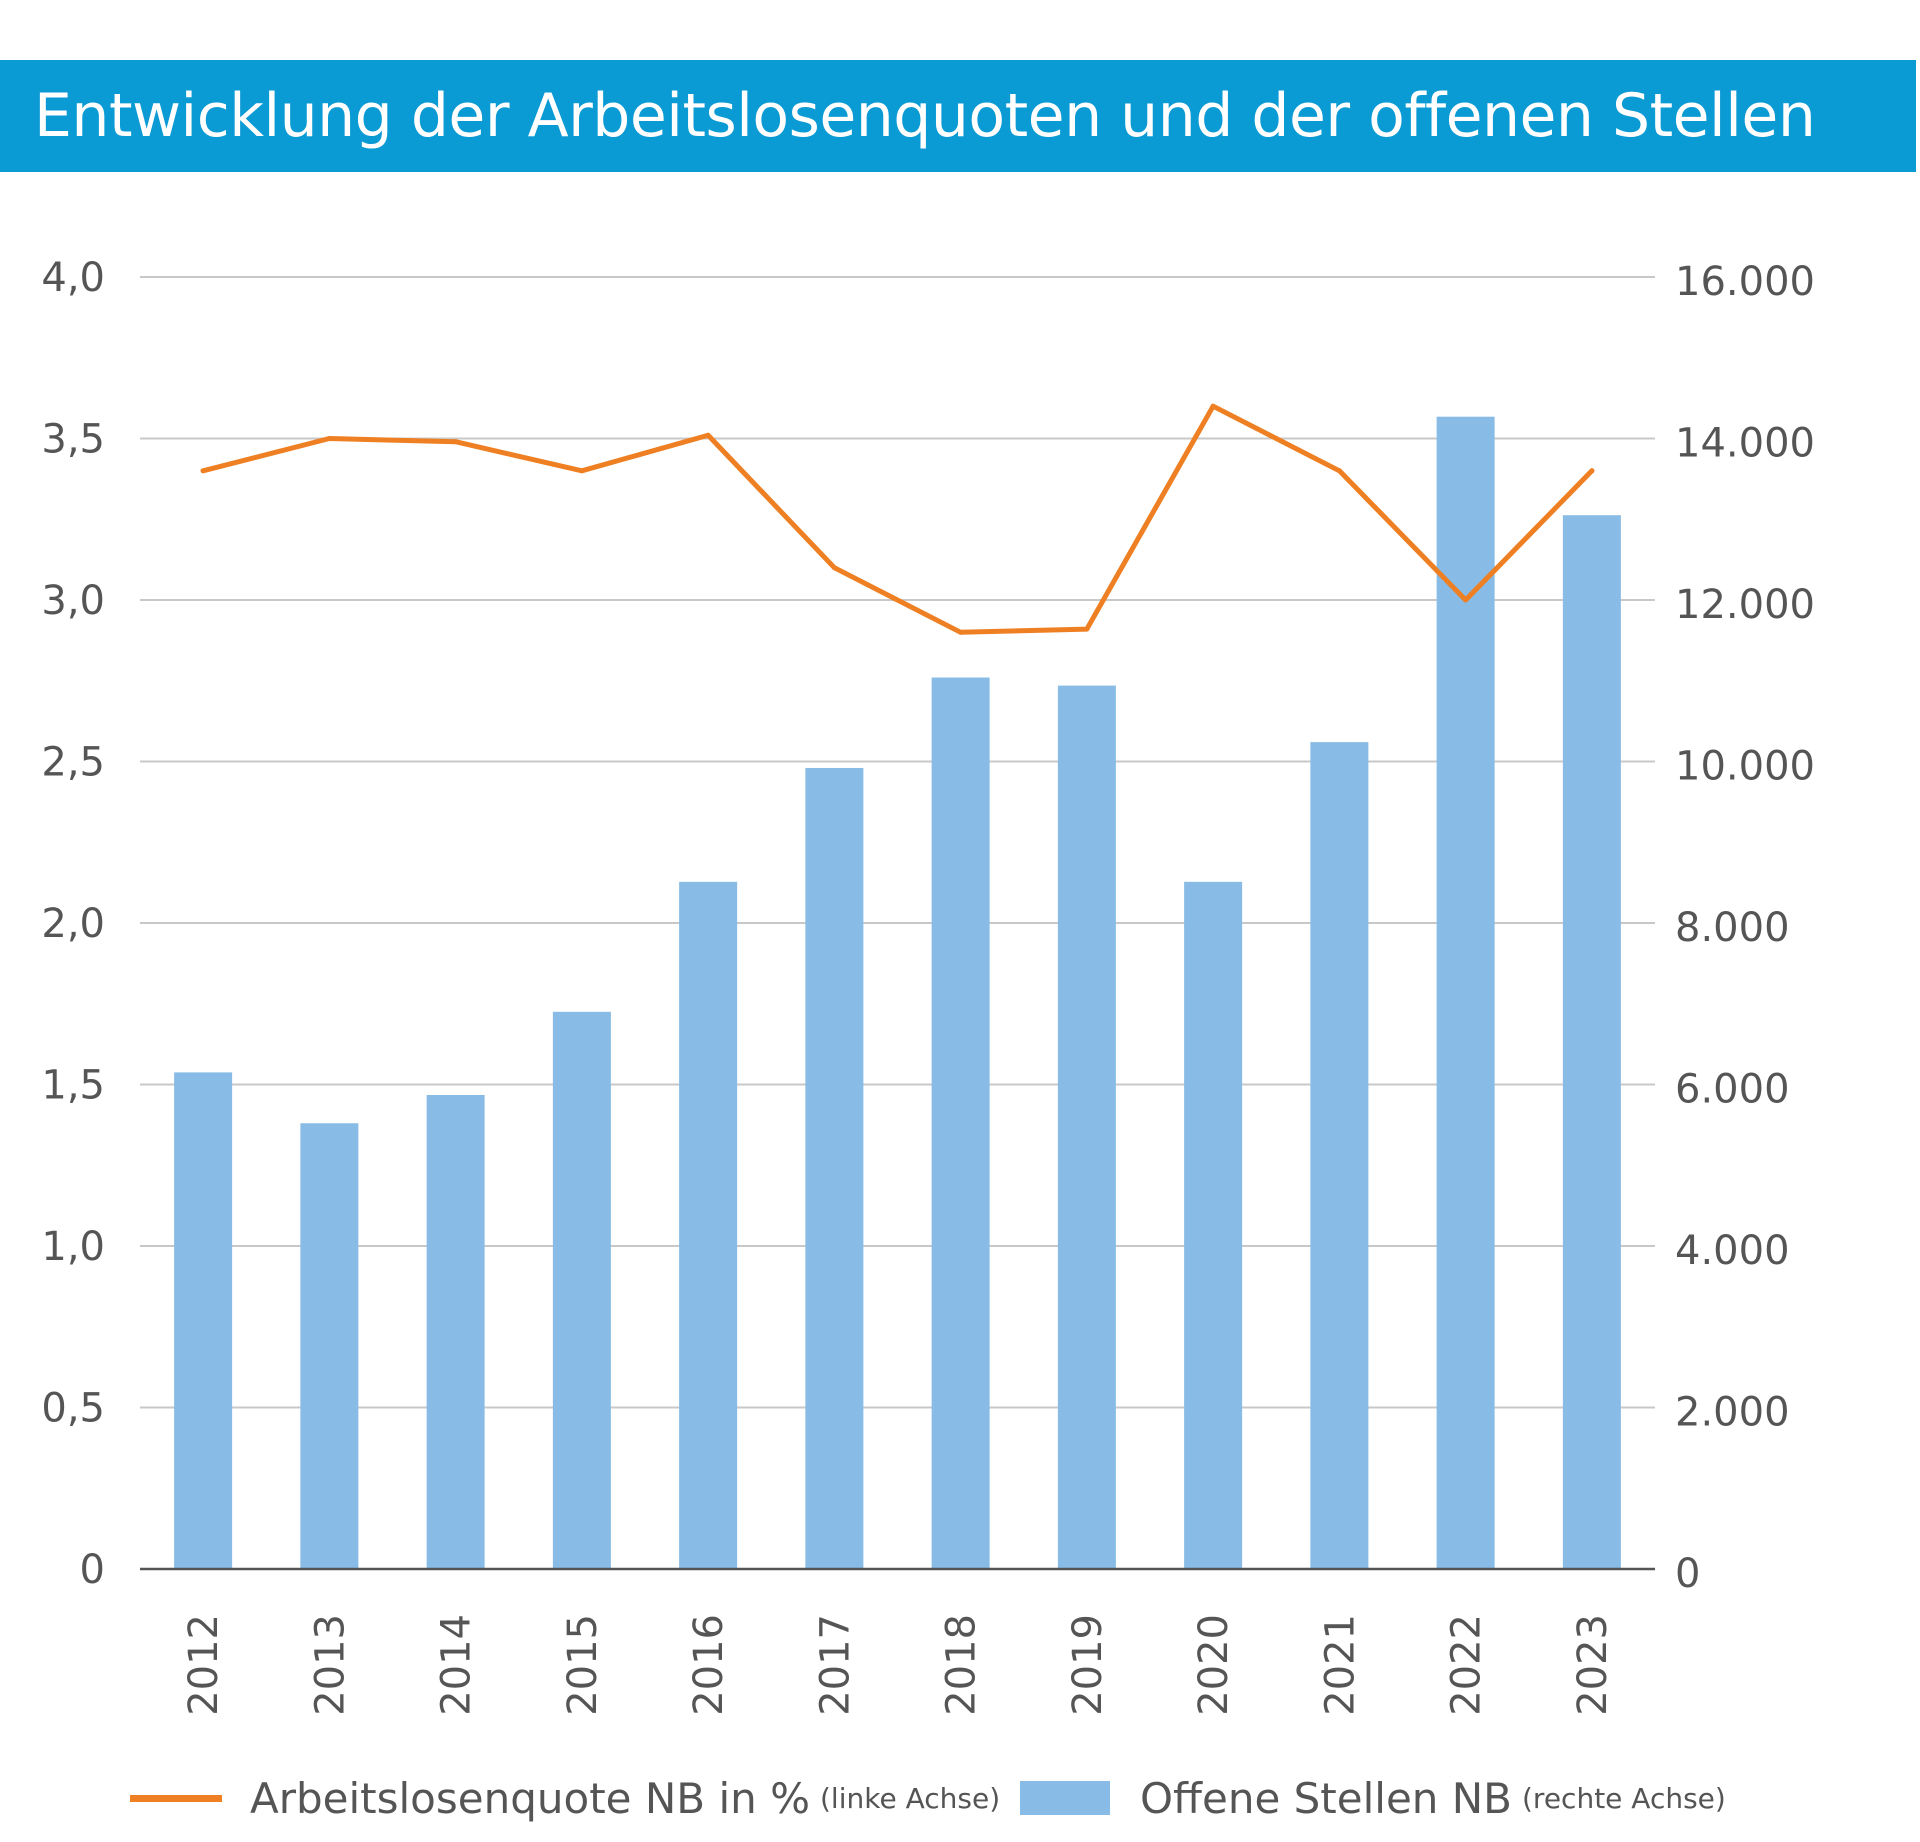  What do you see at coordinates (1687, 1574) in the screenshot?
I see `right-tick-label: 0` at bounding box center [1687, 1574].